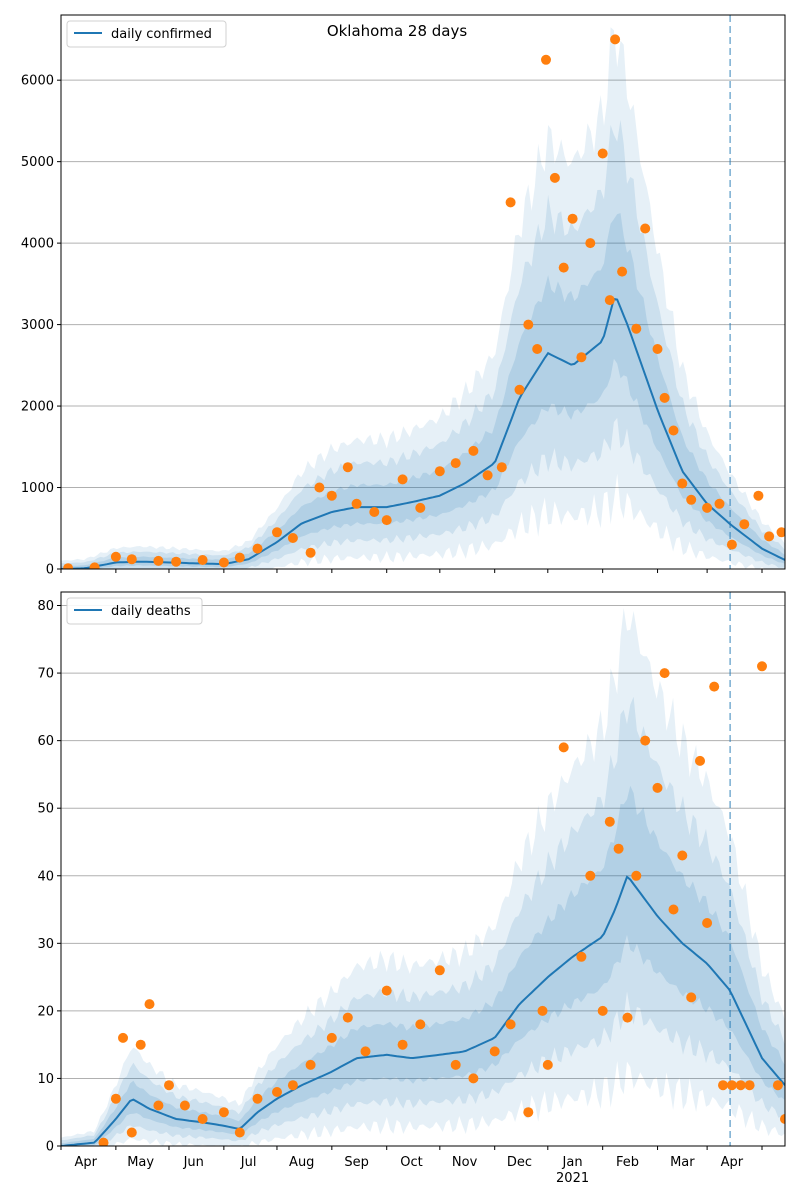 This screenshot has width=800, height=1200. Describe the element at coordinates (45, 741) in the screenshot. I see `deaths-y-tick-label: 60` at that location.